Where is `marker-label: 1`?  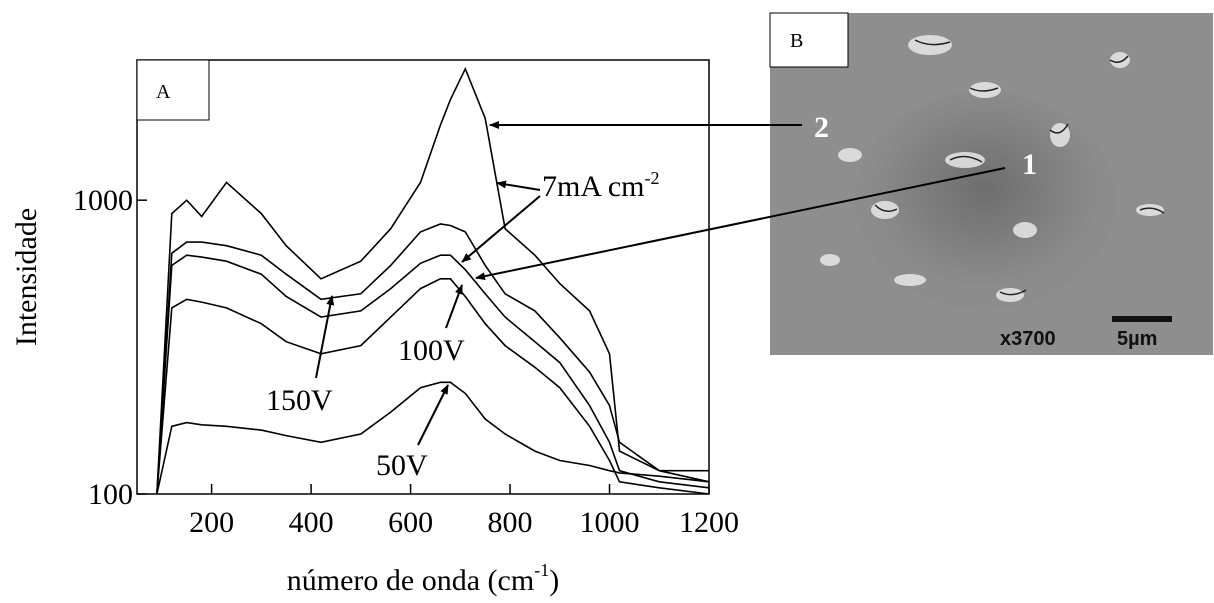
marker-label: 1 is located at coordinates (1029, 164).